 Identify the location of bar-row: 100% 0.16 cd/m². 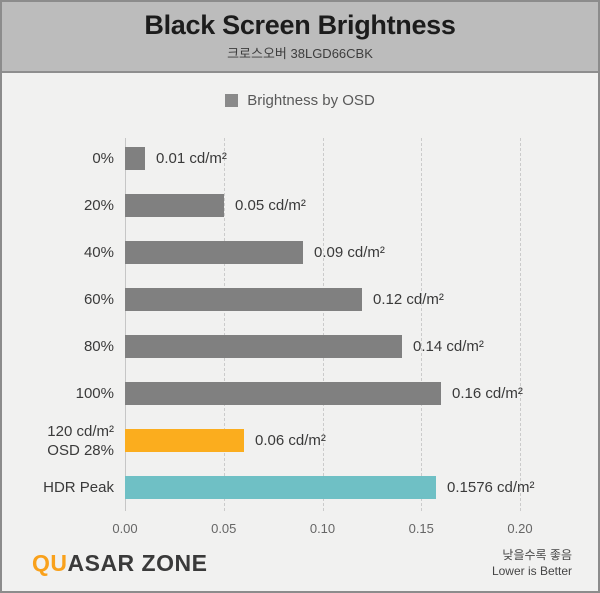
(300, 393).